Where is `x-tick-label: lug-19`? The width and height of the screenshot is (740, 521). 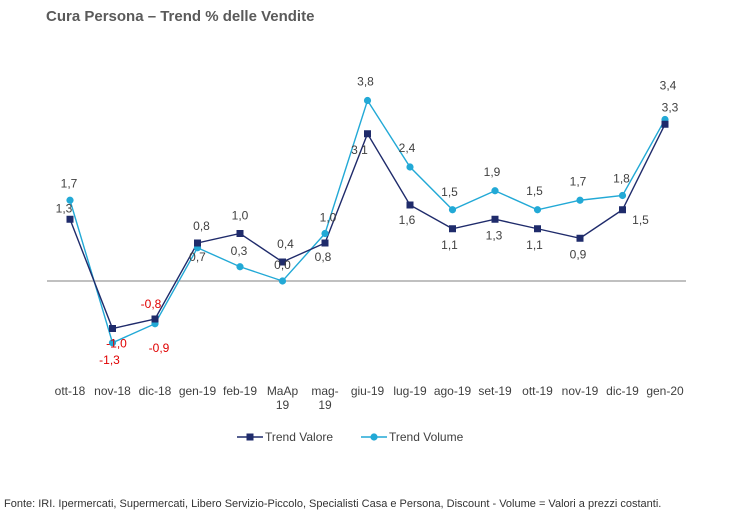 x-tick-label: lug-19 is located at coordinates (410, 391).